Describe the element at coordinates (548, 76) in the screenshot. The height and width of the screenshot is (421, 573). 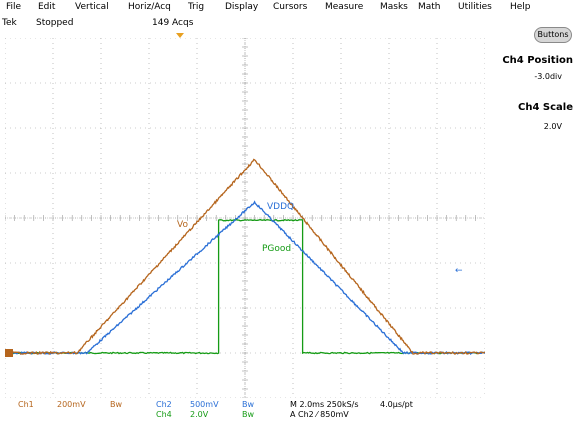
I see `ch4-position-value: -3.0div` at that location.